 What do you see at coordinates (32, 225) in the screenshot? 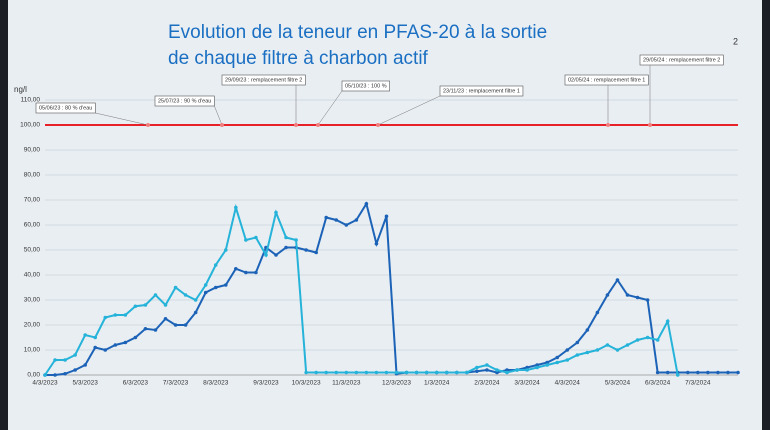
I see `y-tick-label: 60,00` at bounding box center [32, 225].